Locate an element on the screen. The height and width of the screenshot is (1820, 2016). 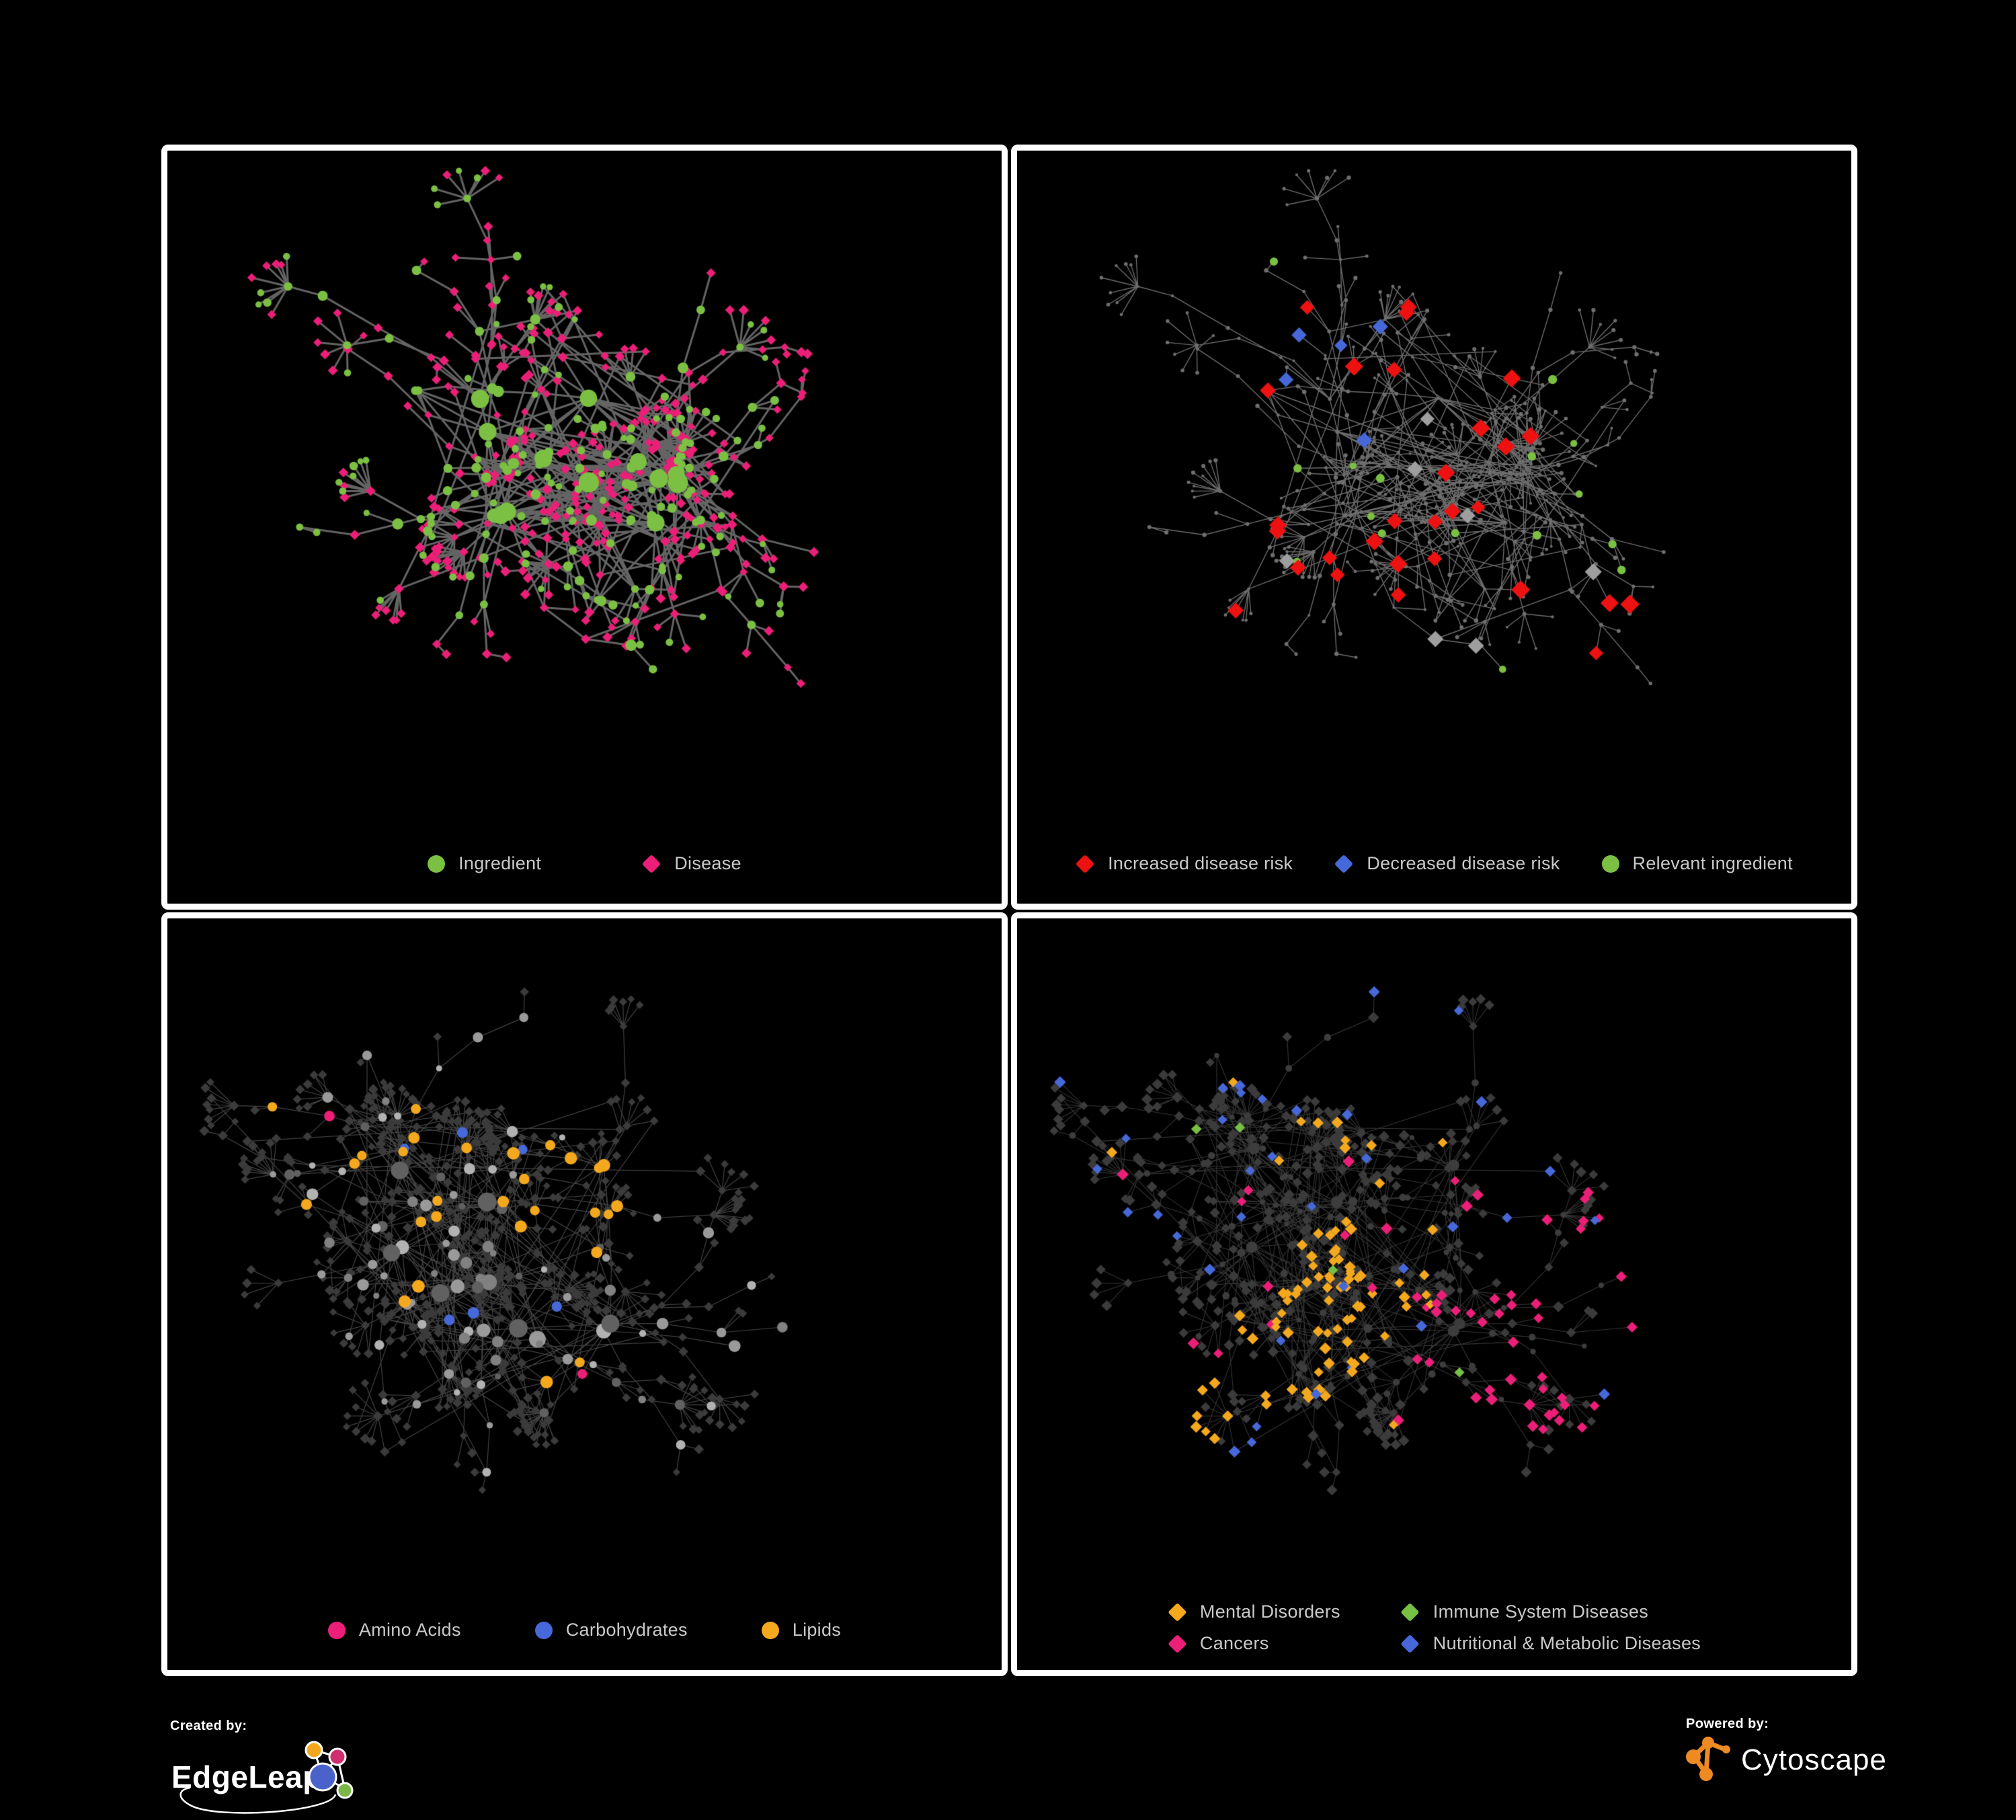
legend-item: Ingredient is located at coordinates (484, 863).